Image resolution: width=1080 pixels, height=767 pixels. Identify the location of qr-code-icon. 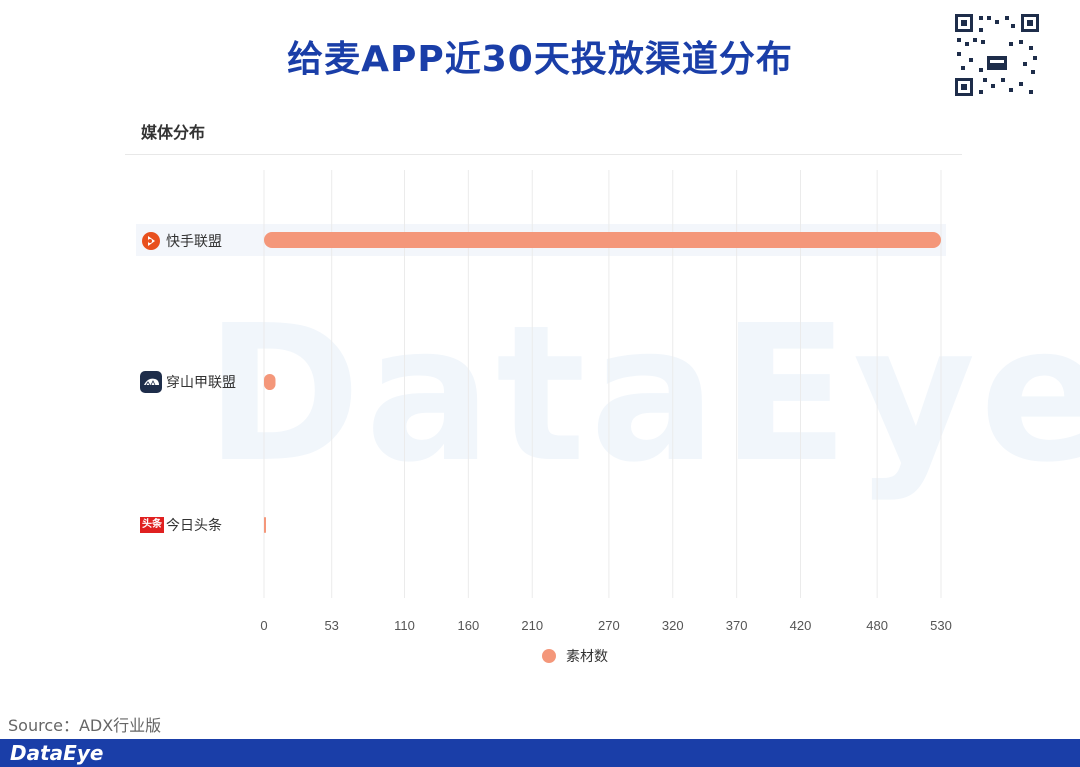
(997, 55).